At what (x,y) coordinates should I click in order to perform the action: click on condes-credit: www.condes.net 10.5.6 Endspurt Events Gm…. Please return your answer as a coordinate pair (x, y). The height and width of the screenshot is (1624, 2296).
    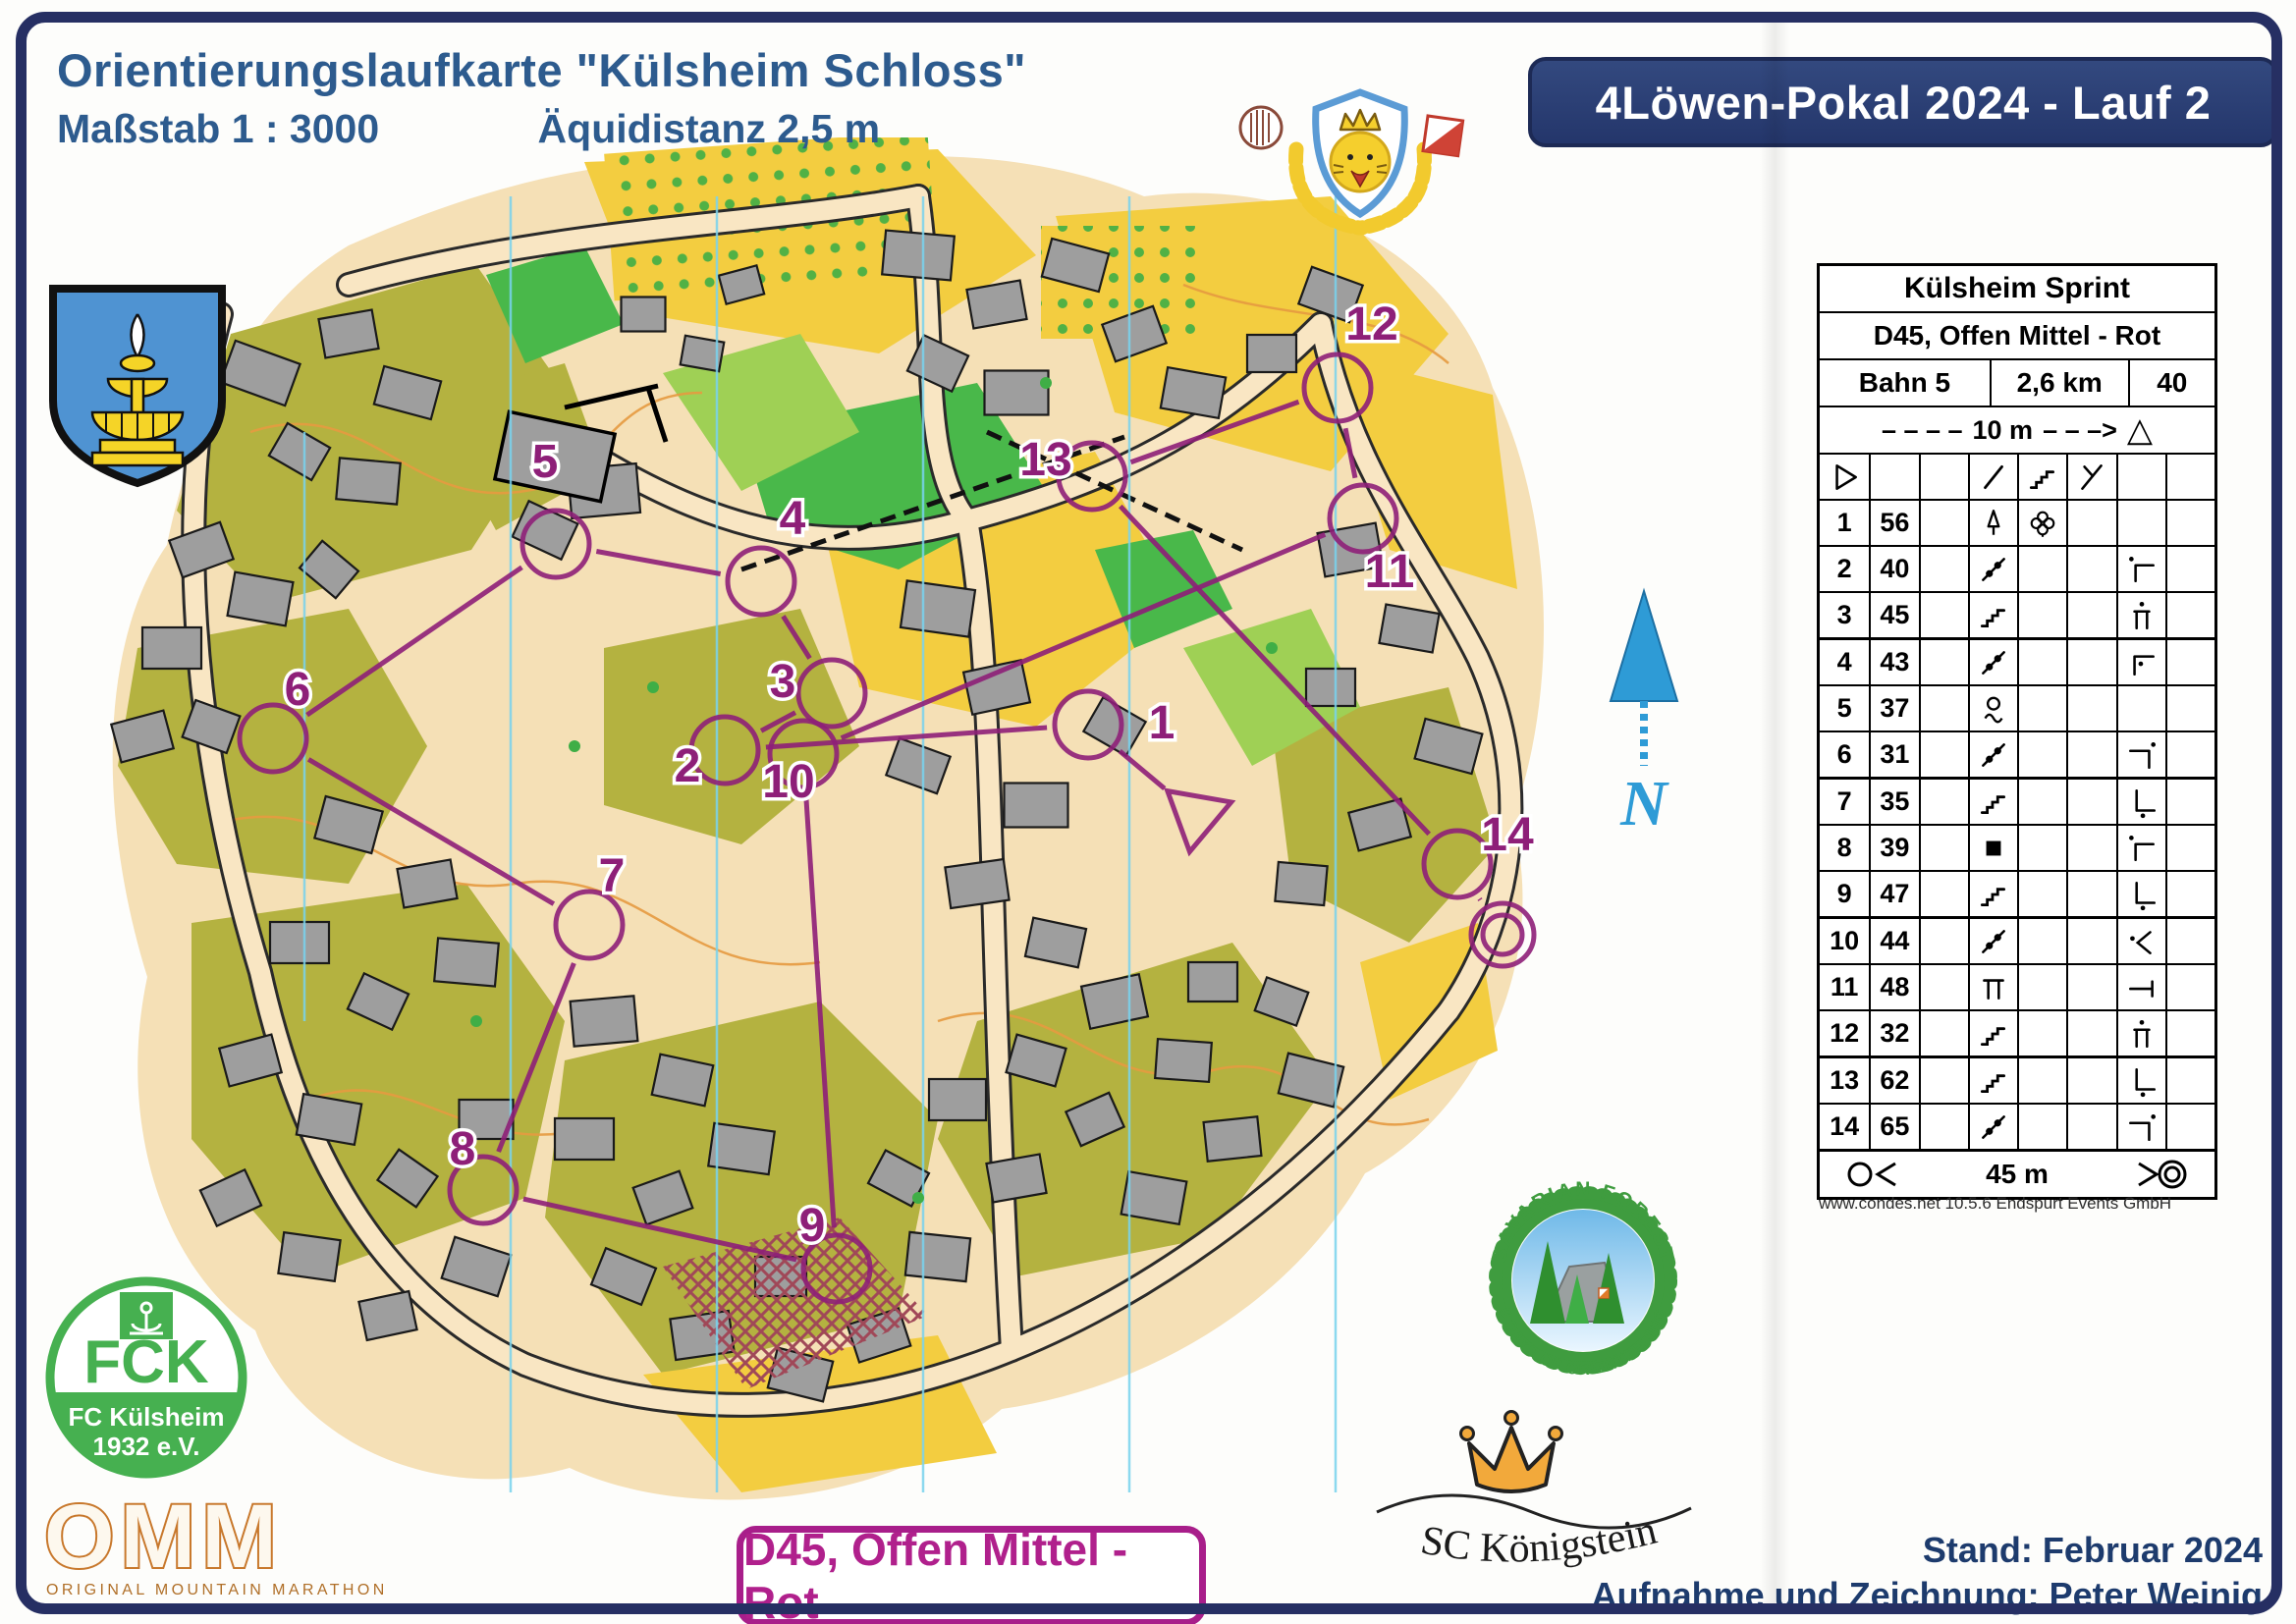
    Looking at the image, I should click on (1995, 1203).